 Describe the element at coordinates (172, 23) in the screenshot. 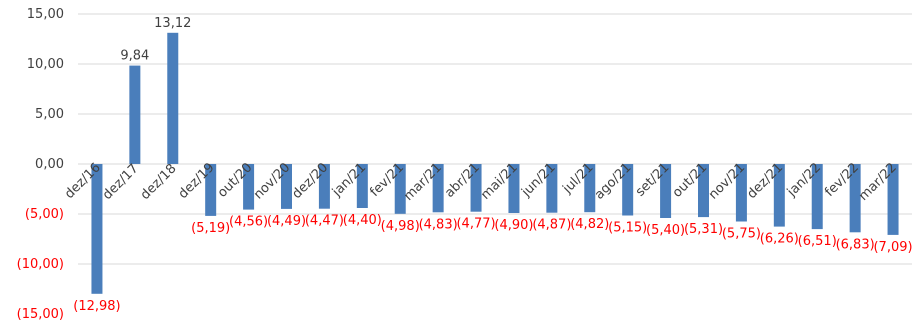

I see `data-label: 13,12` at that location.